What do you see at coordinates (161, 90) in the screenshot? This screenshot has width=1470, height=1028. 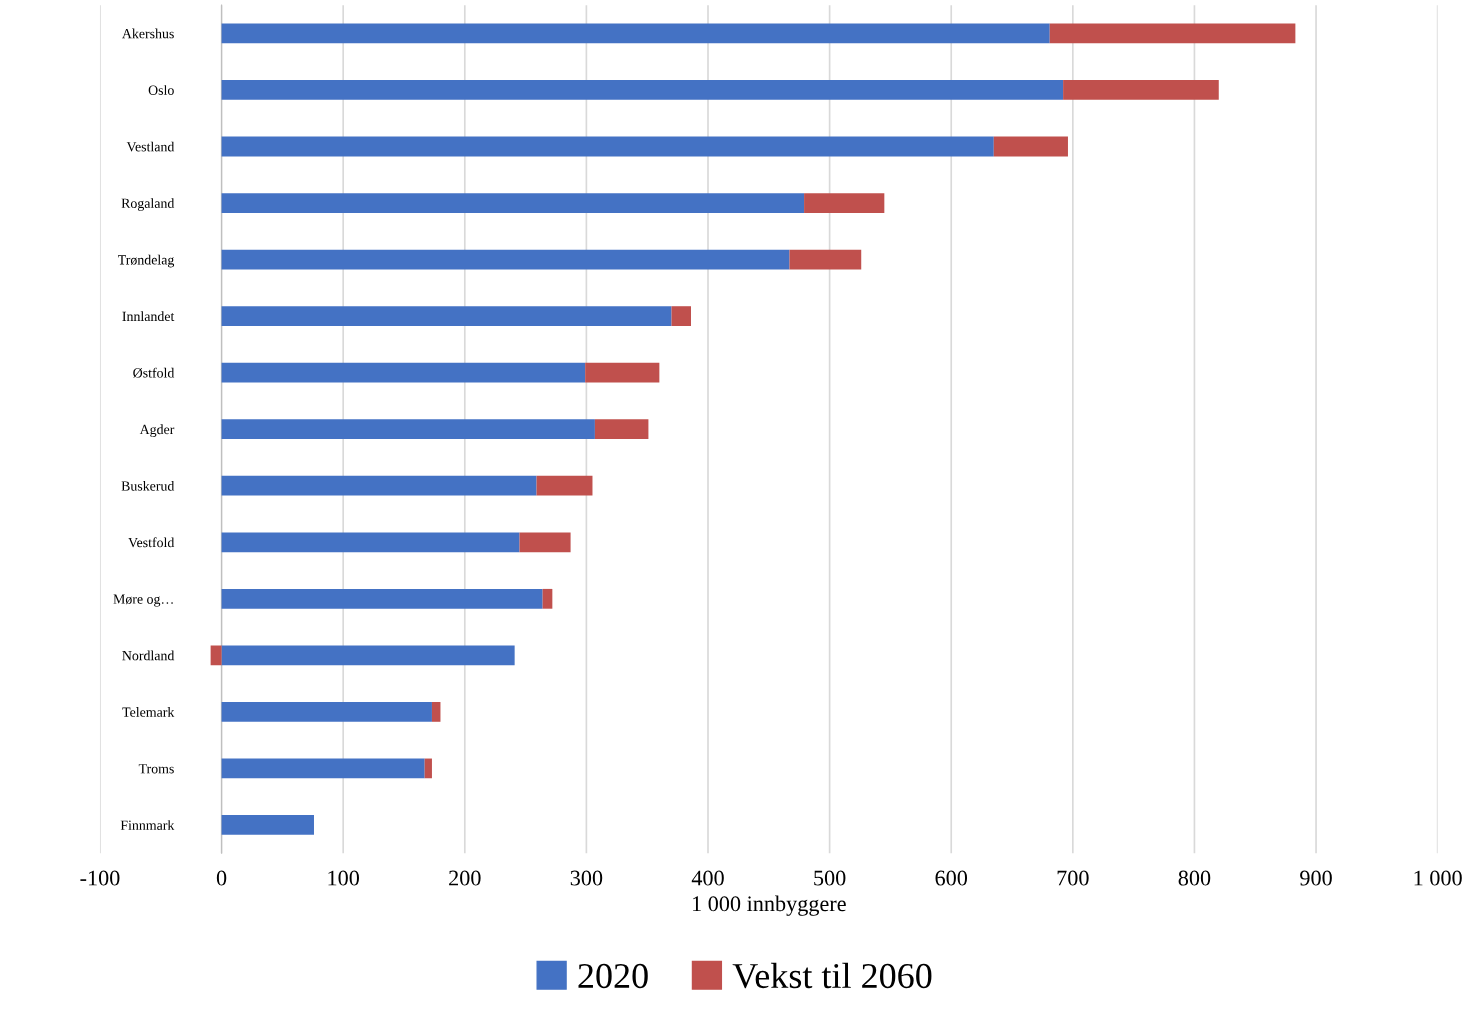 I see `y-tick-label: Oslo` at bounding box center [161, 90].